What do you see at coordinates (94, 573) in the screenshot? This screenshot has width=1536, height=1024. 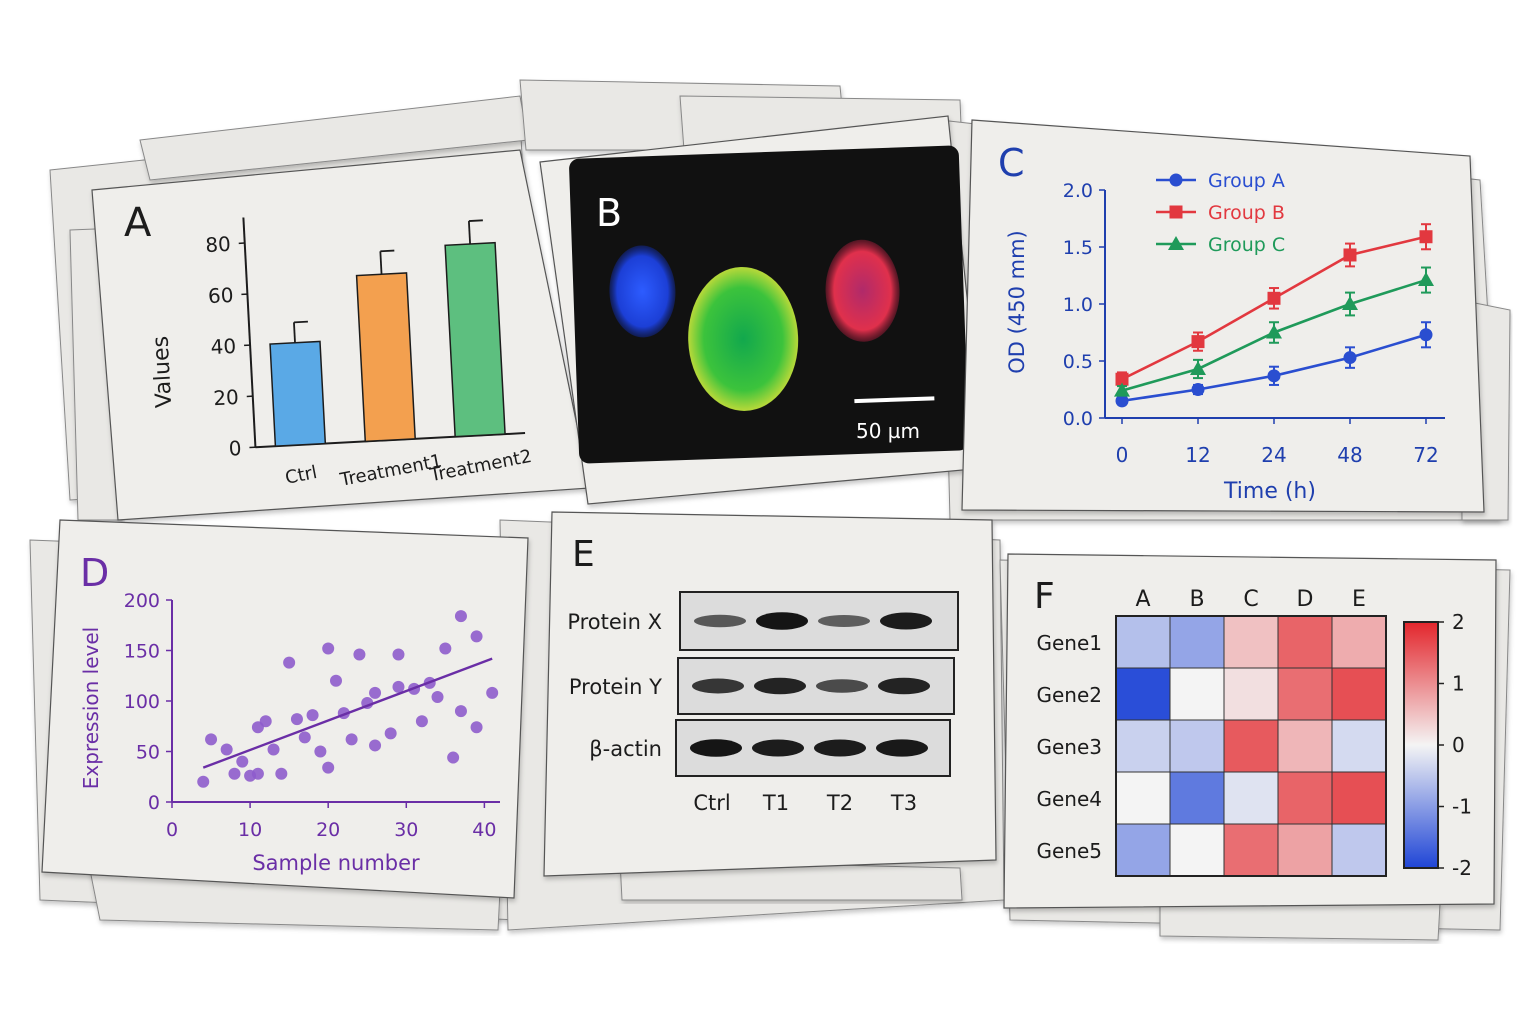 I see `panel-d-letter: D` at bounding box center [94, 573].